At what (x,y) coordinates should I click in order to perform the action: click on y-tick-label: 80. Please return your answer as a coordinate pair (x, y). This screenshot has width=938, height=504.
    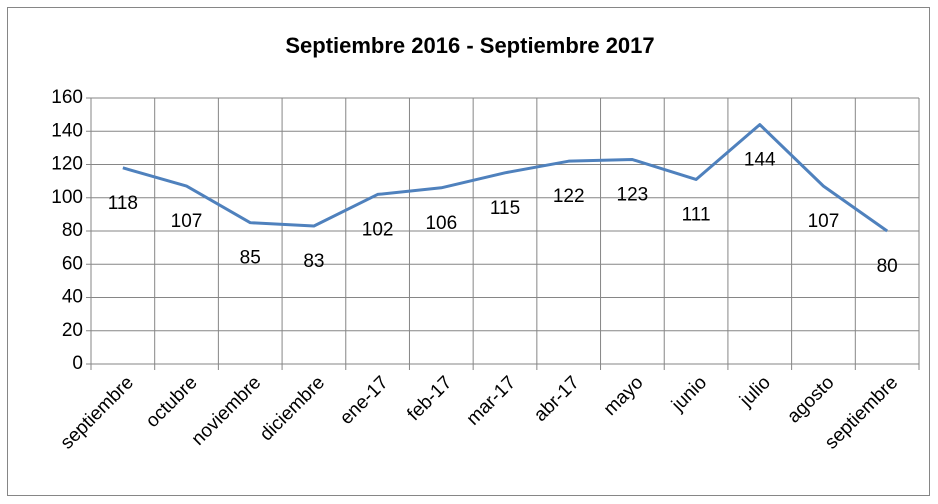
    Looking at the image, I should click on (72, 230).